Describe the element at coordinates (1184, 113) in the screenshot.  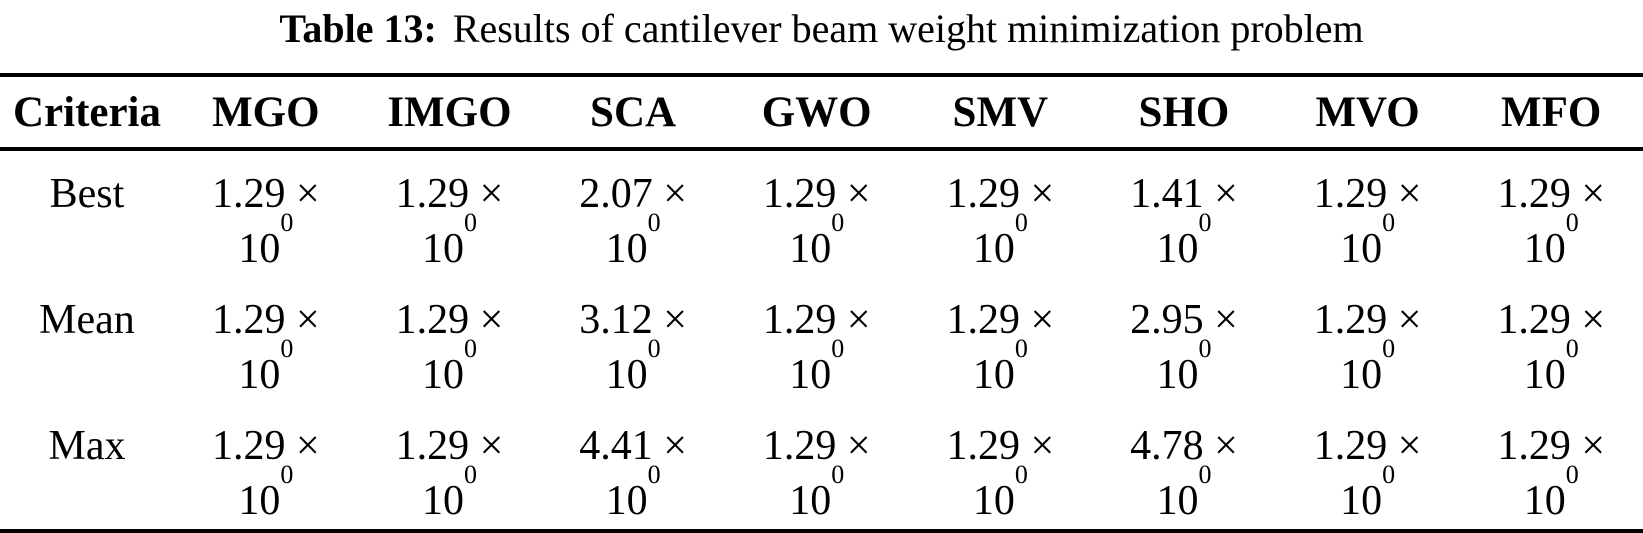
I see `column-header-sho: SHO` at that location.